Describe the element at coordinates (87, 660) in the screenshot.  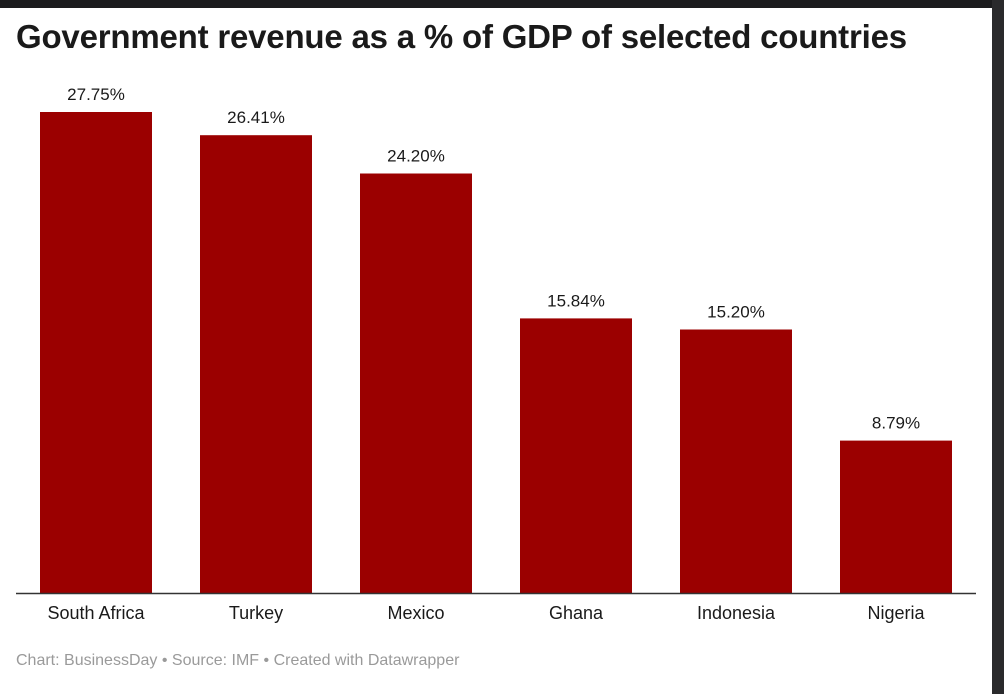
I see `footer-chart-credit: Chart: BusinessDay` at that location.